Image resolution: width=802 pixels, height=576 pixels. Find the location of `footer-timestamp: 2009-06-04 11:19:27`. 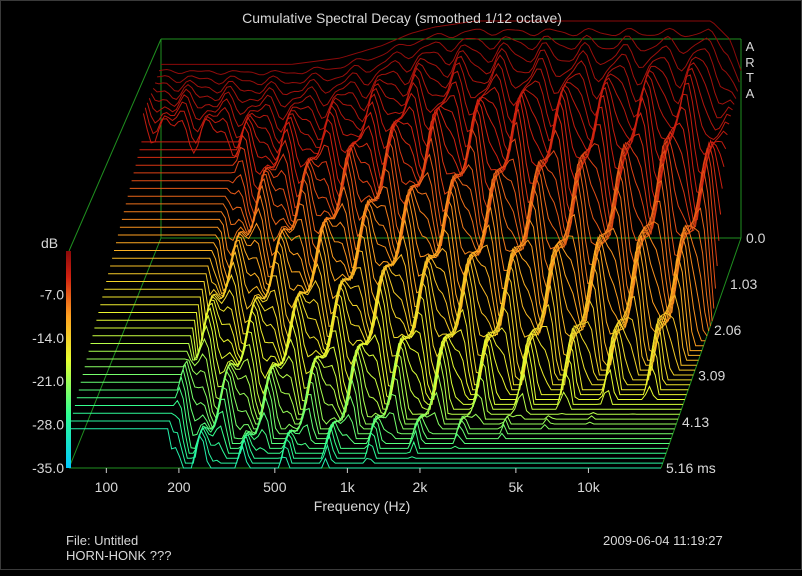

footer-timestamp: 2009-06-04 11:19:27 is located at coordinates (663, 540).